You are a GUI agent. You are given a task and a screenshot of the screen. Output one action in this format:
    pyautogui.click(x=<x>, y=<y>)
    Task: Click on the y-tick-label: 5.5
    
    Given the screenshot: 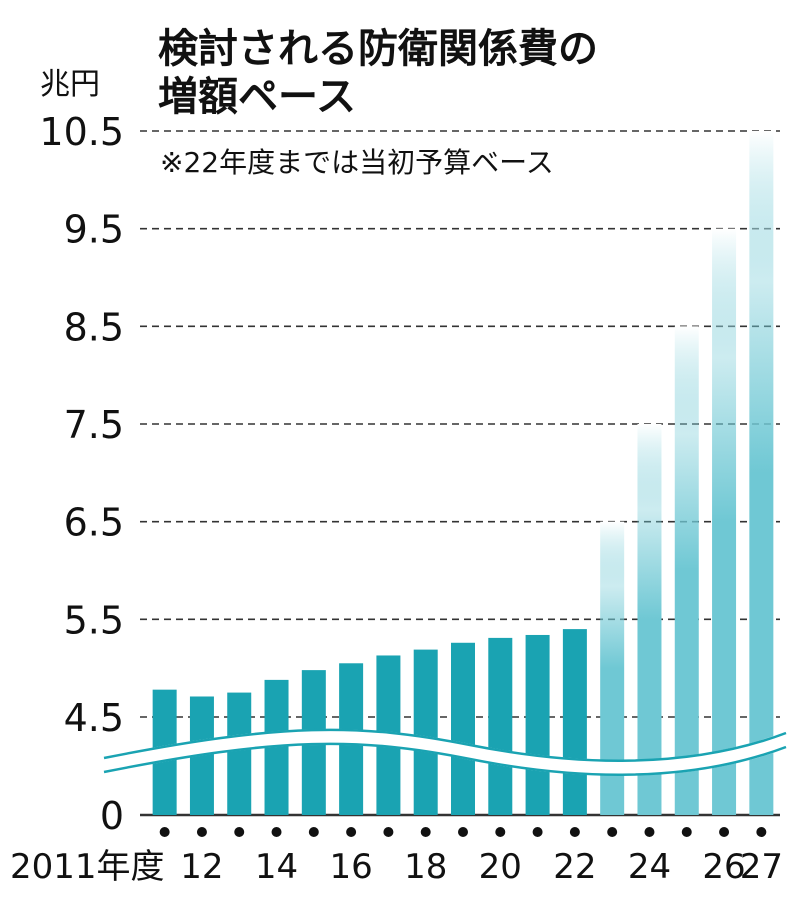 What is the action you would take?
    pyautogui.click(x=94, y=620)
    